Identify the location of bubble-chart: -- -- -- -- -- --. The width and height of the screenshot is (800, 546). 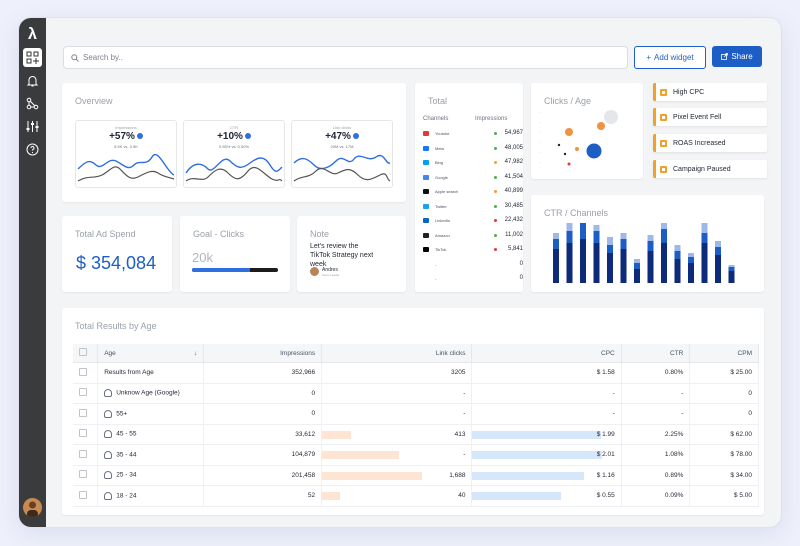
(578, 138).